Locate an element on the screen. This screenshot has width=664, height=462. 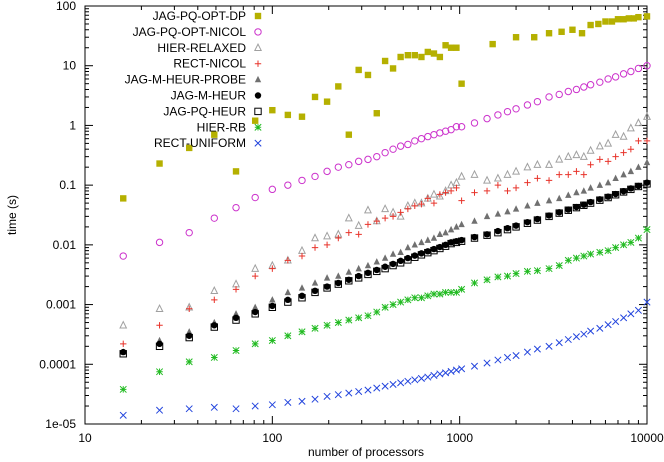
legend-label: JAG-M-HEUR-PROBE is located at coordinates (185, 80).